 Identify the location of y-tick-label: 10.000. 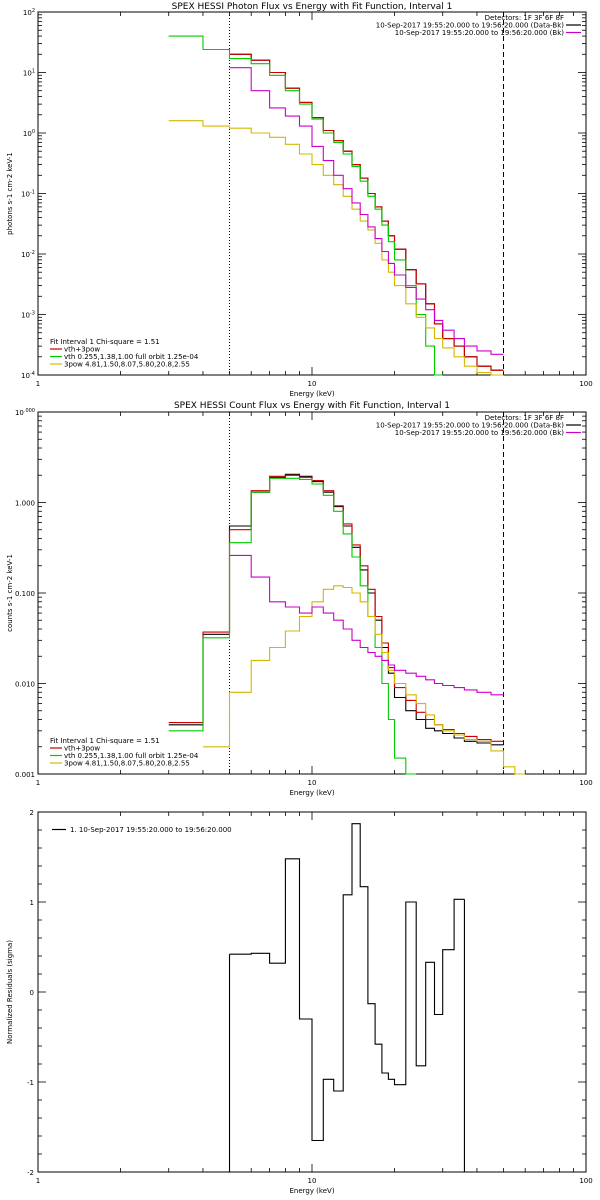
(25, 412).